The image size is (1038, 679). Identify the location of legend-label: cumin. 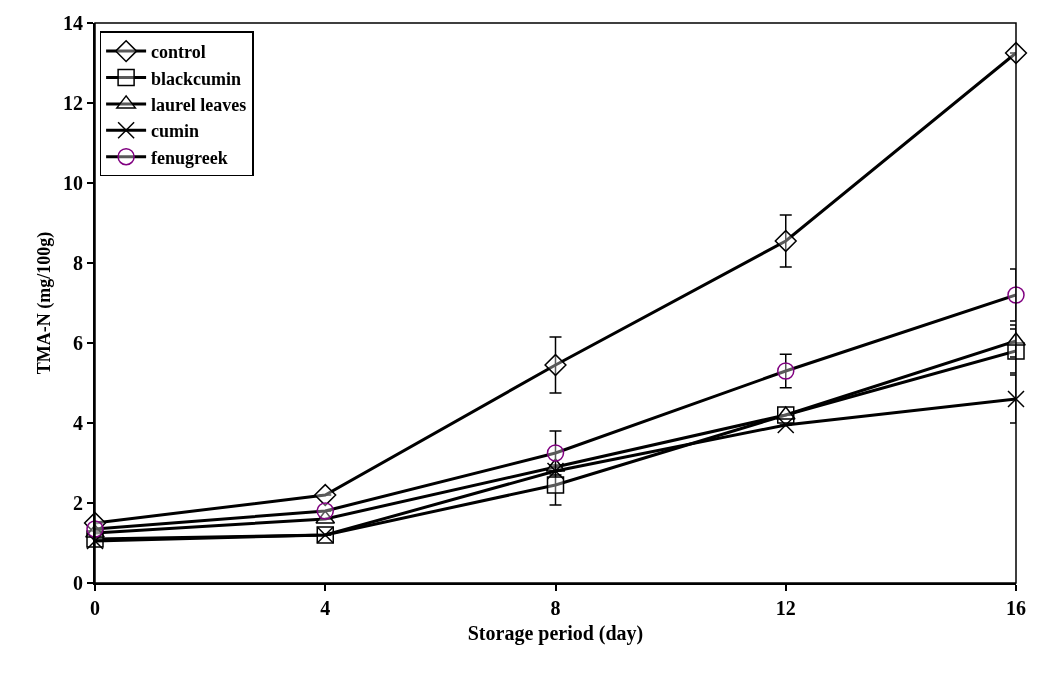
(175, 131).